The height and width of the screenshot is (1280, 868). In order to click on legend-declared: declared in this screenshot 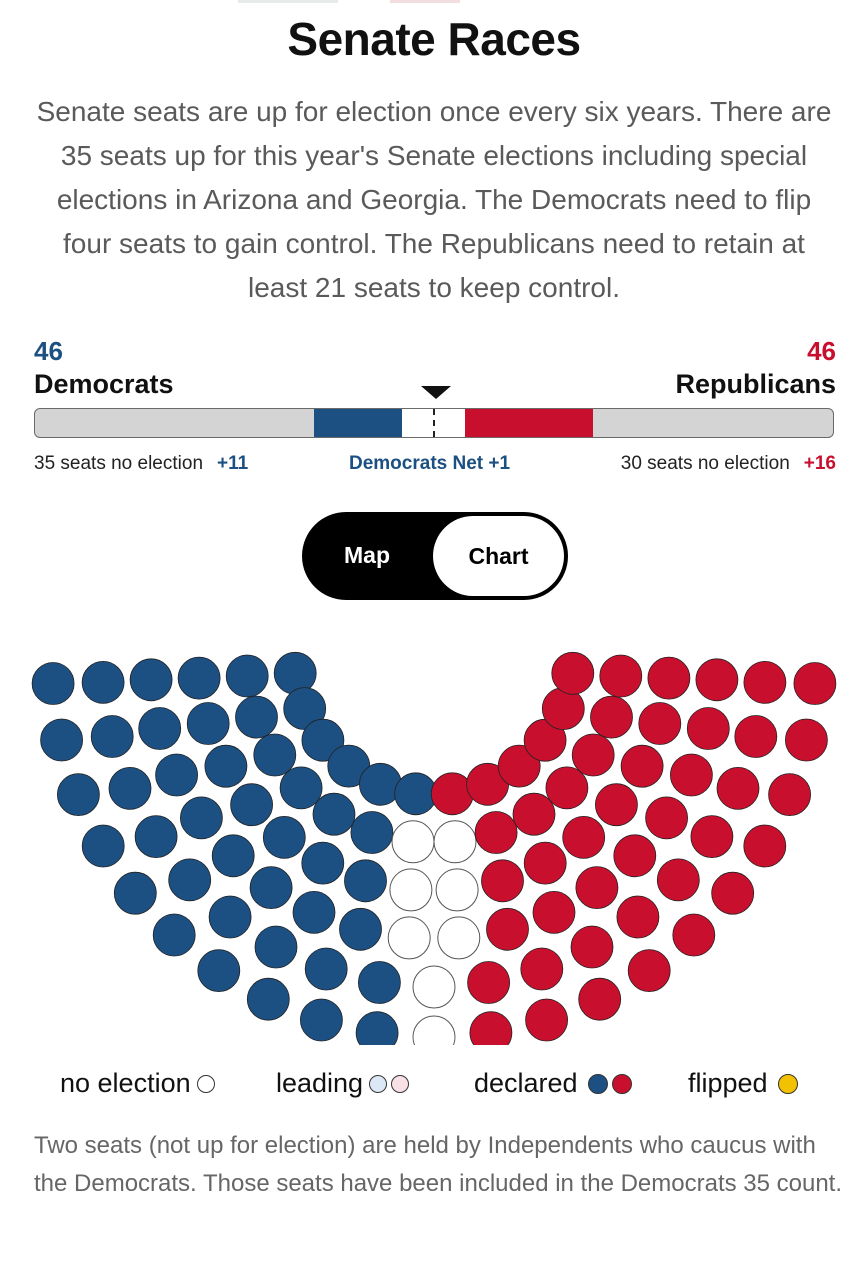, I will do `click(553, 1083)`.